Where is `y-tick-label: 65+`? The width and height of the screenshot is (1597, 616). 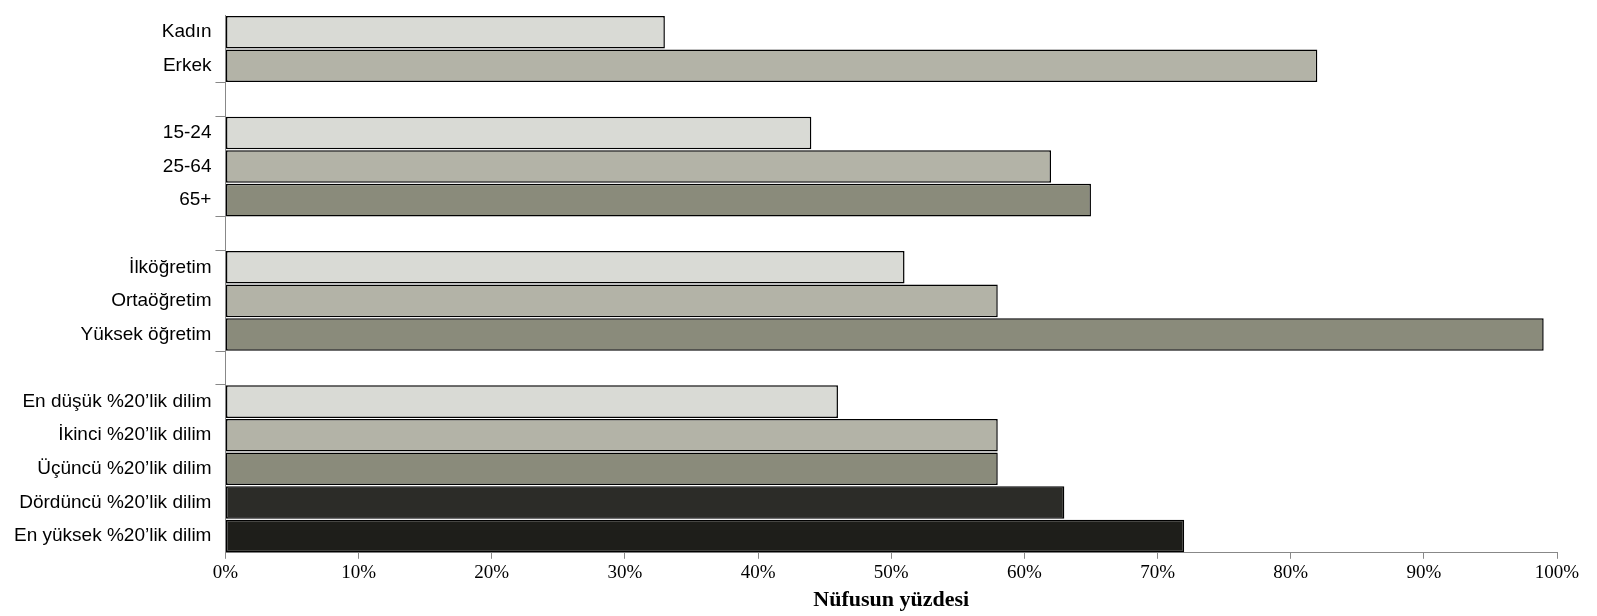 y-tick-label: 65+ is located at coordinates (195, 199).